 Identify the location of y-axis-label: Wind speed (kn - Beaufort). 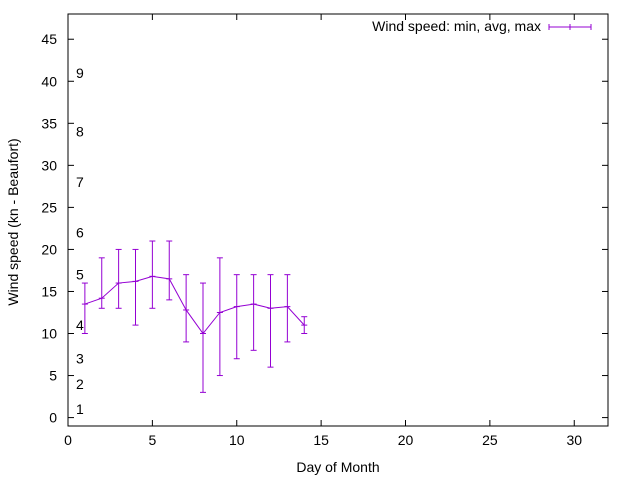
(13, 221).